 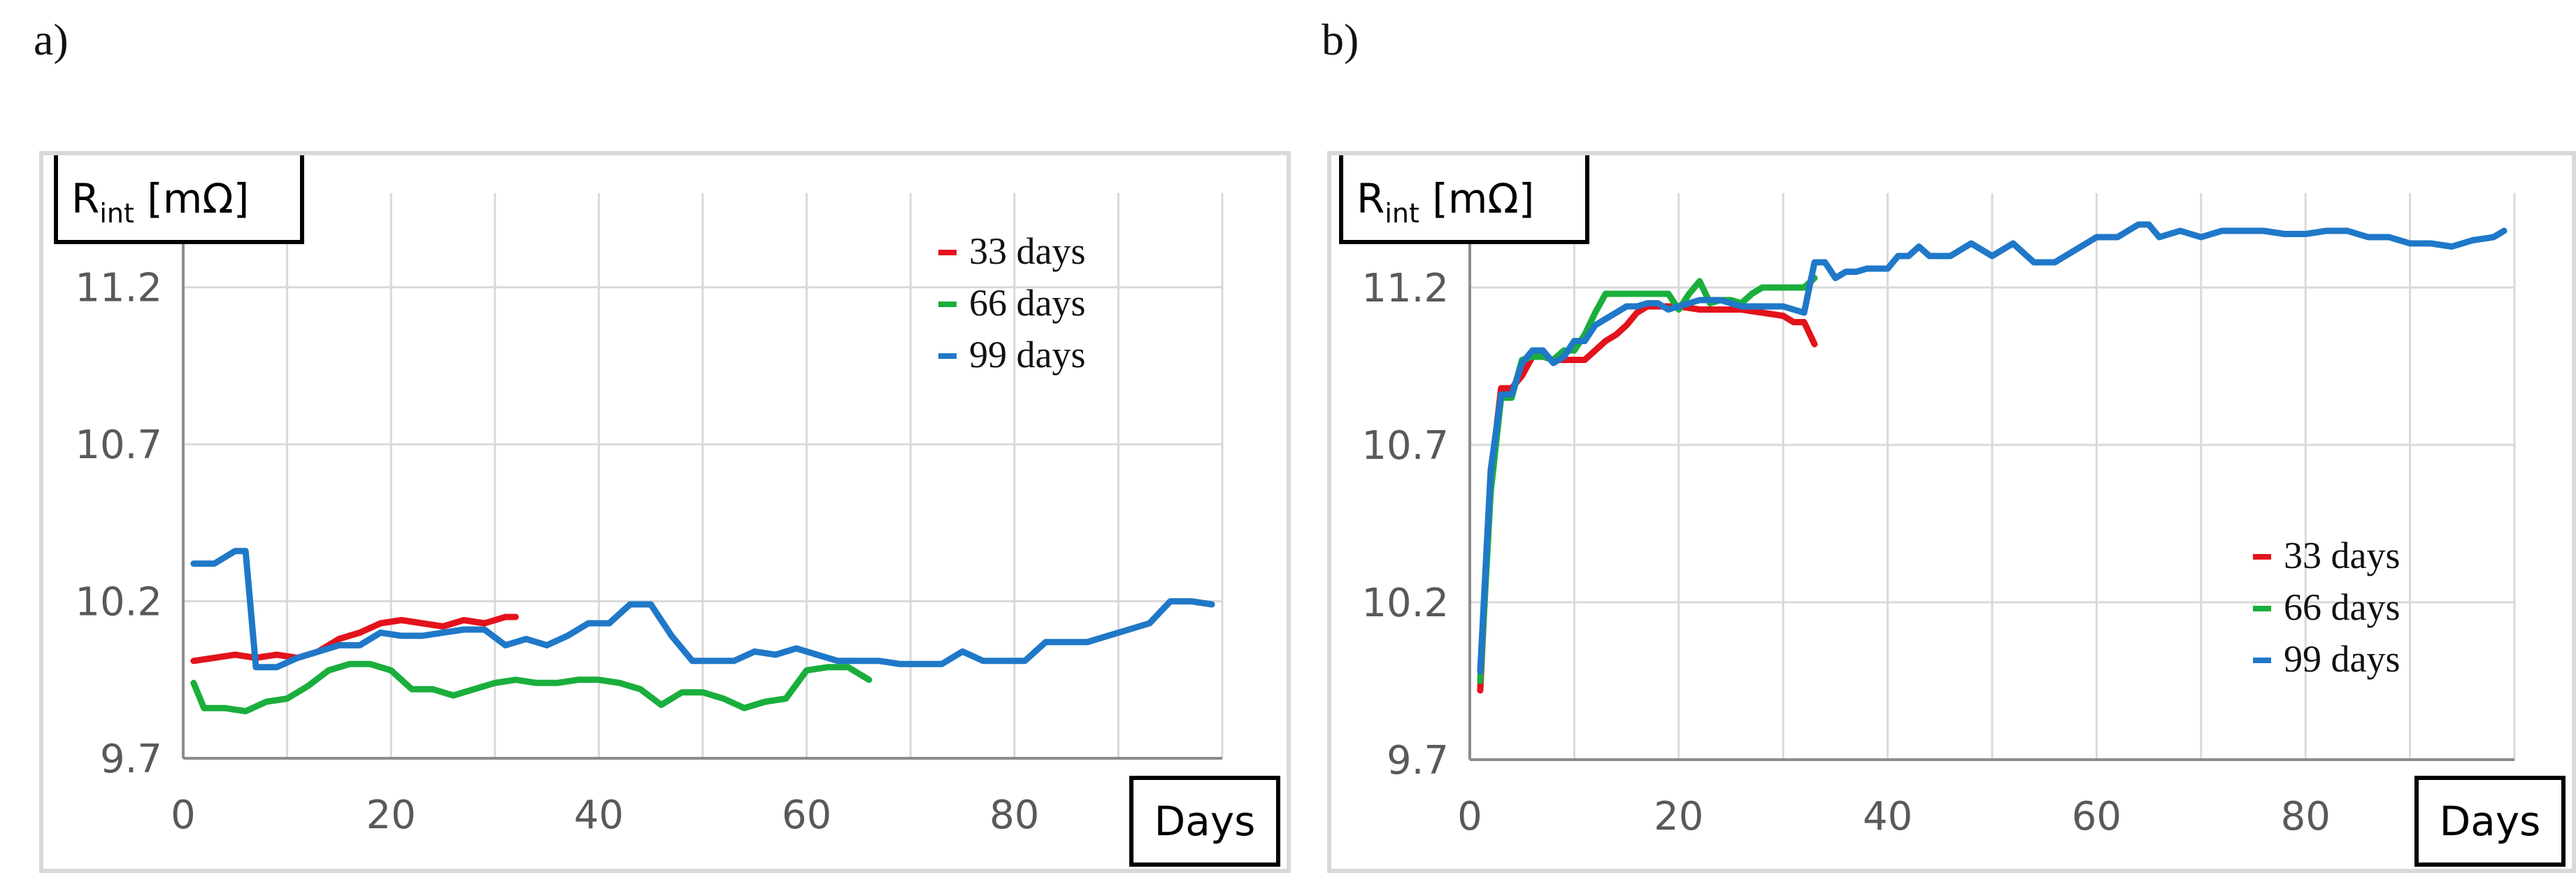 I want to click on panel-a-label: a), so click(x=51, y=39).